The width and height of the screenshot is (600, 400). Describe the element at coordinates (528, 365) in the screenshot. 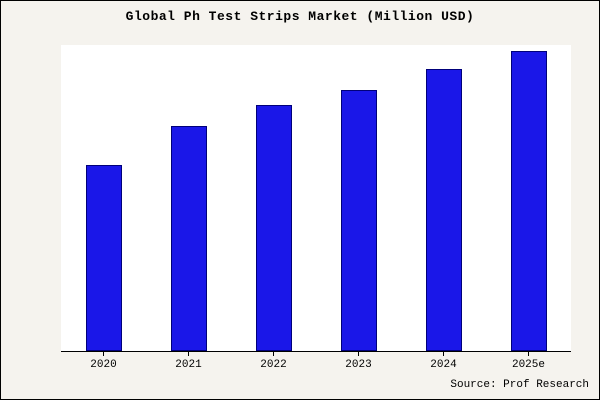

I see `x-tick-label-2025e: 2025e` at that location.